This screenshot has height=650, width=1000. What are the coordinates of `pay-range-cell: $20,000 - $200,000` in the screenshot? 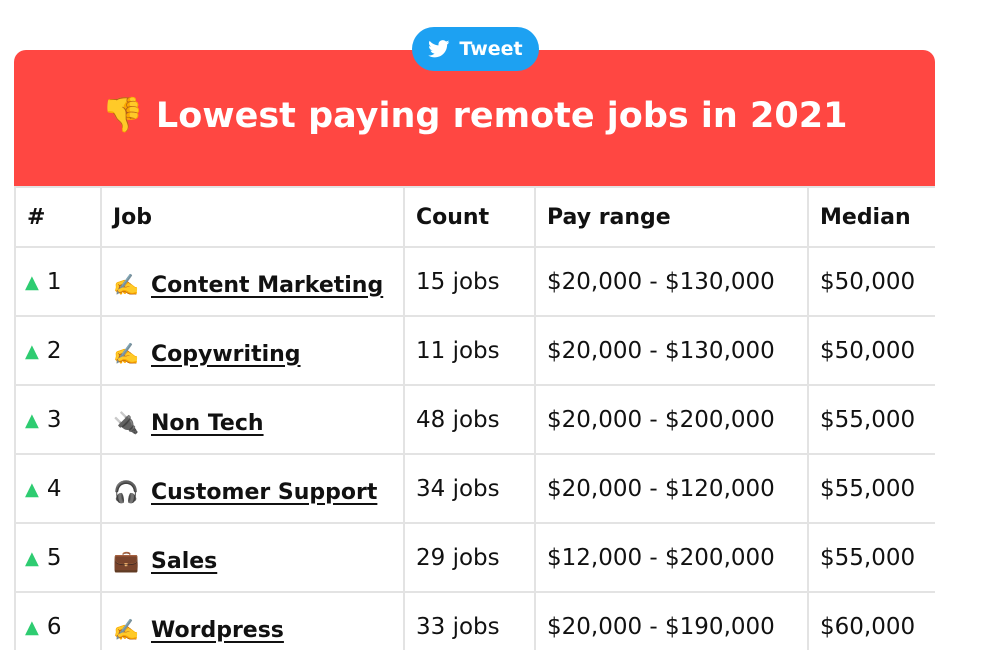 It's located at (671, 419).